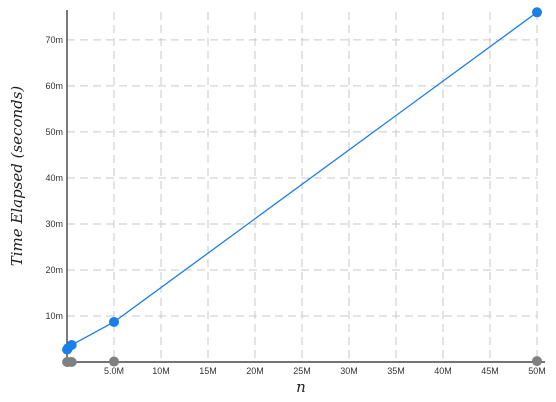 The image size is (556, 402). Describe the element at coordinates (349, 371) in the screenshot. I see `x-tick-label: 30M` at that location.